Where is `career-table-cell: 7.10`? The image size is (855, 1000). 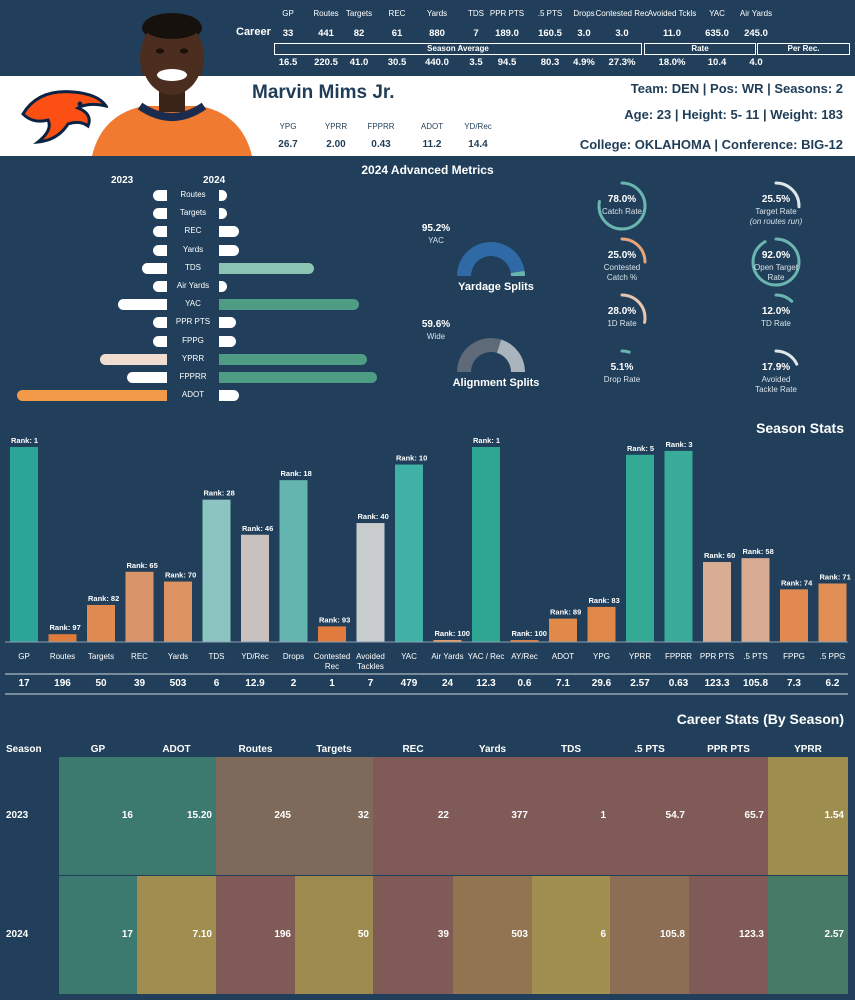 career-table-cell: 7.10 is located at coordinates (202, 934).